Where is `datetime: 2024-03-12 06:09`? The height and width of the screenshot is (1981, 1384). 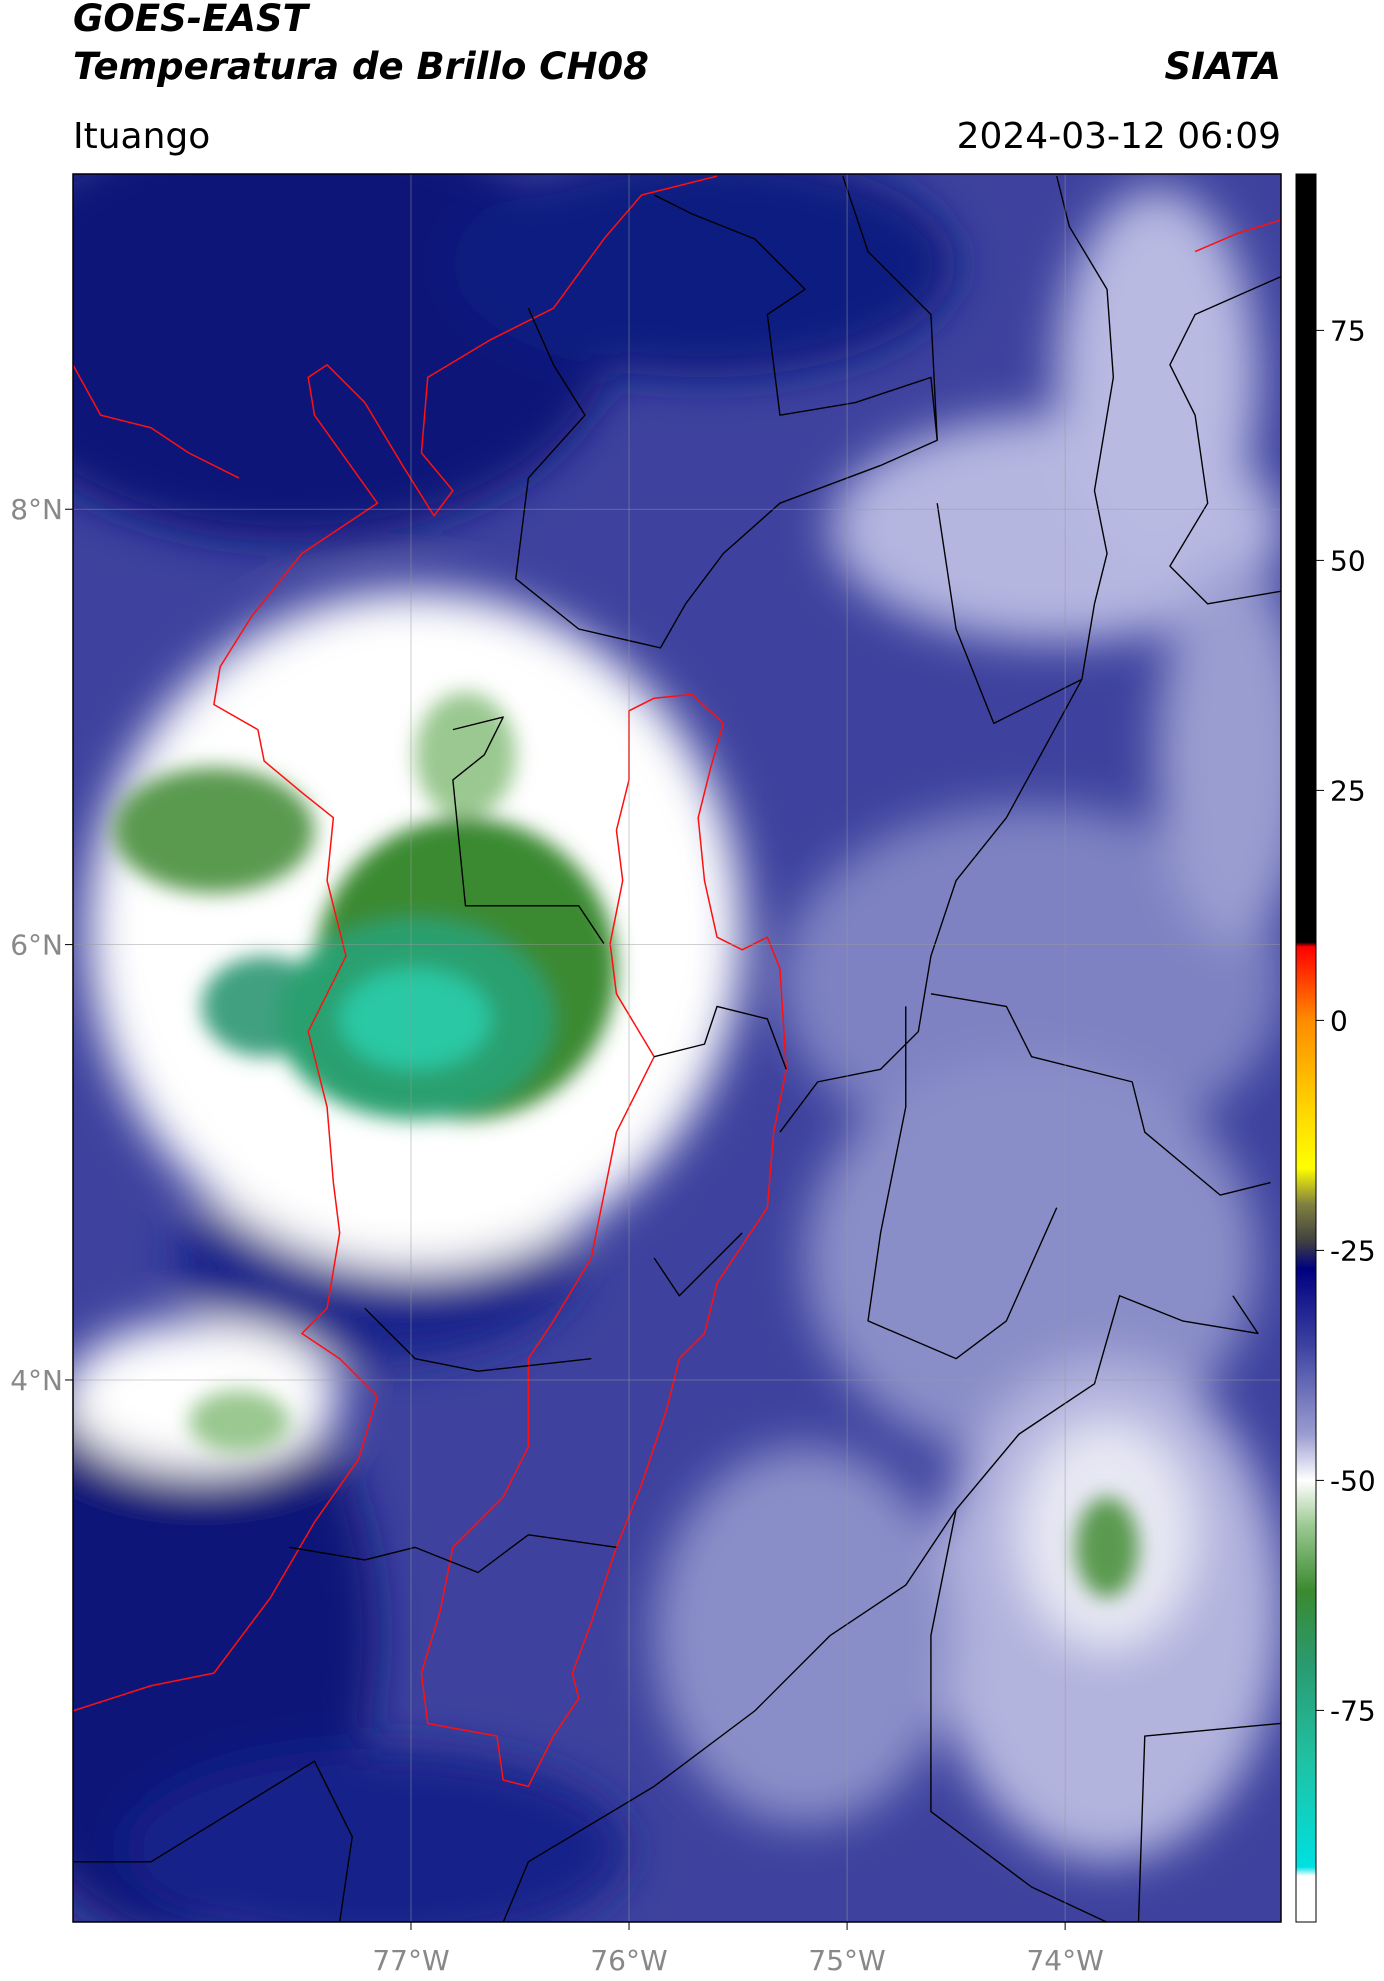
datetime: 2024-03-12 06:09 is located at coordinates (1119, 136).